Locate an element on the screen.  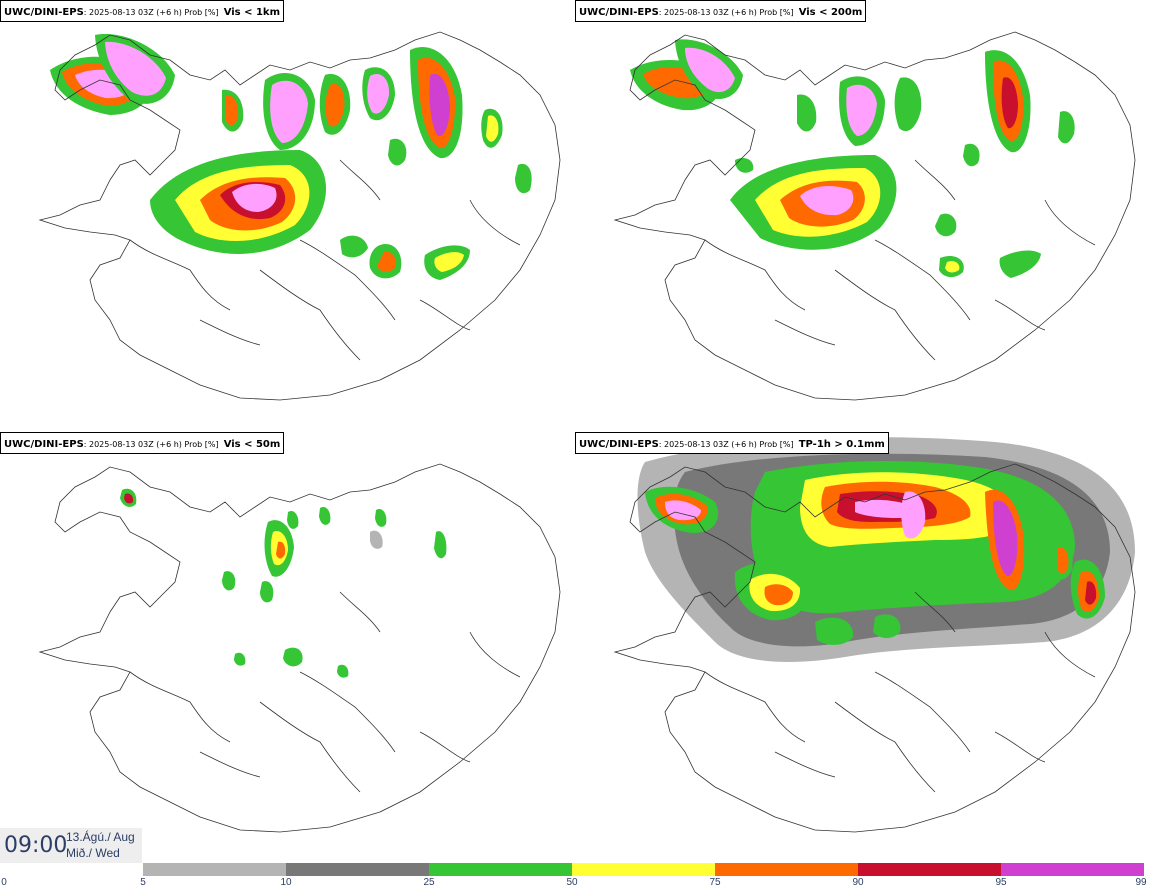
legend-tick-label: 50 is located at coordinates (572, 882).